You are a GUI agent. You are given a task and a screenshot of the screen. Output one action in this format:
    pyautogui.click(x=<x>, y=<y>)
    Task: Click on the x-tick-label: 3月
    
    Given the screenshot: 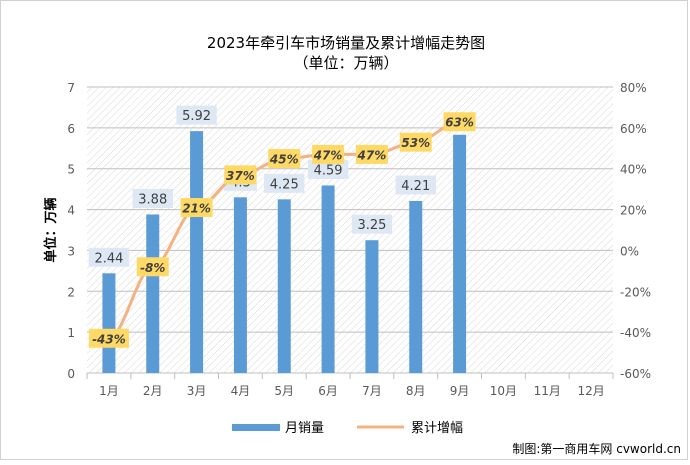 What is the action you would take?
    pyautogui.click(x=197, y=391)
    